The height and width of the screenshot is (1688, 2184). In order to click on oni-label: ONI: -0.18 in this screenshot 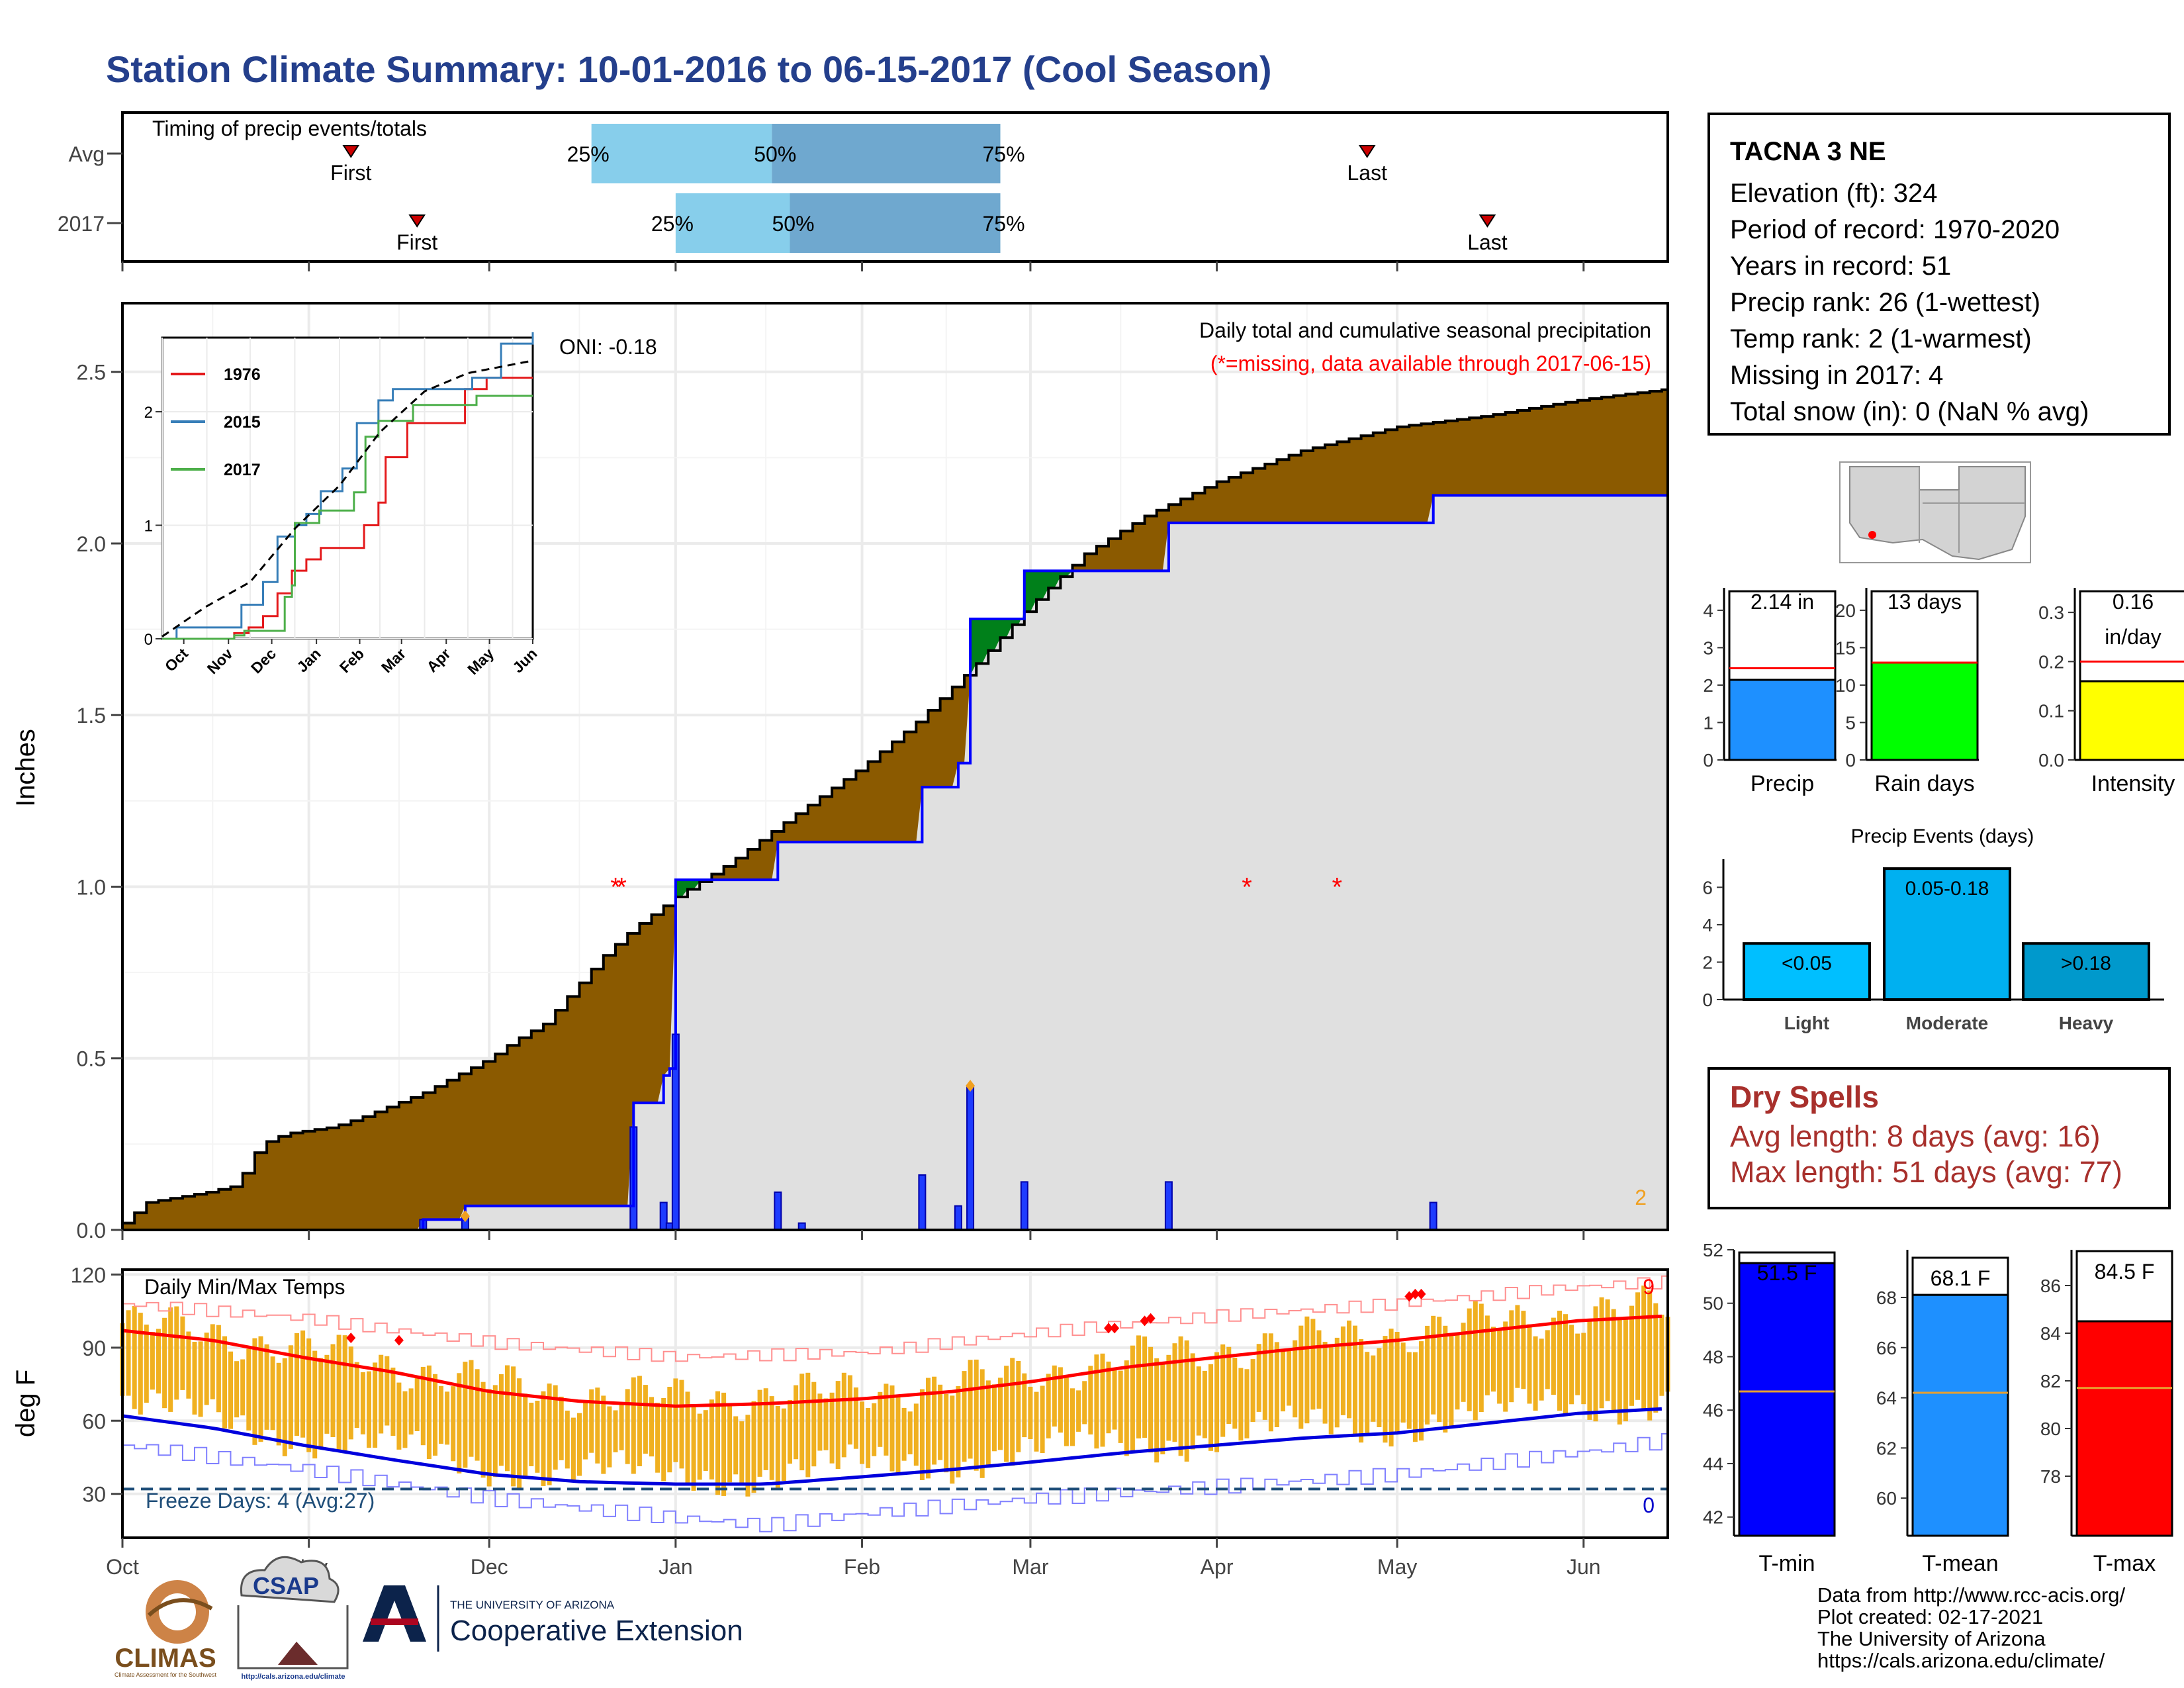, I will do `click(608, 347)`.